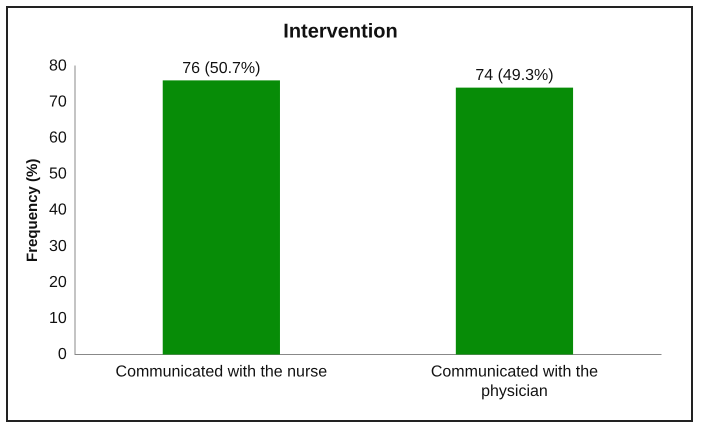 The width and height of the screenshot is (701, 430). What do you see at coordinates (58, 282) in the screenshot?
I see `y-tick-label: 20` at bounding box center [58, 282].